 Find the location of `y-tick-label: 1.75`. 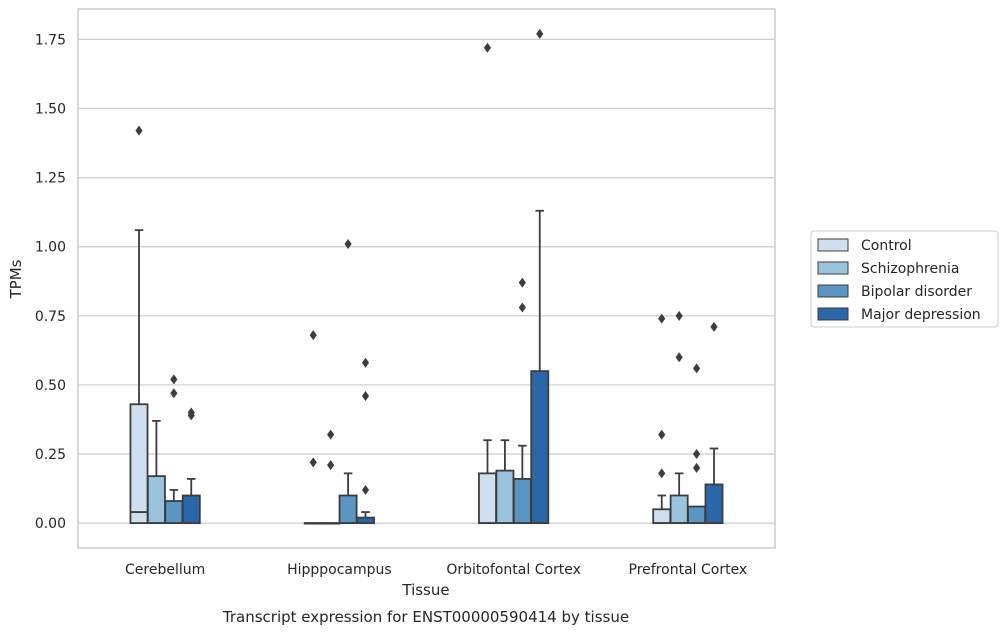

y-tick-label: 1.75 is located at coordinates (50, 40).